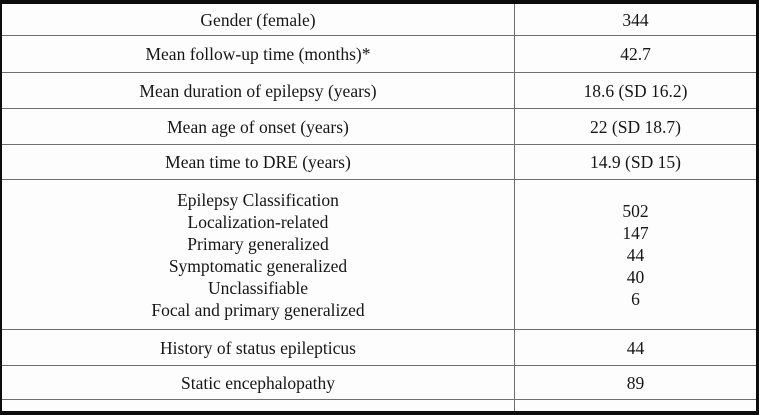  Describe the element at coordinates (258, 287) in the screenshot. I see `classification-item: Unclassifiable` at that location.